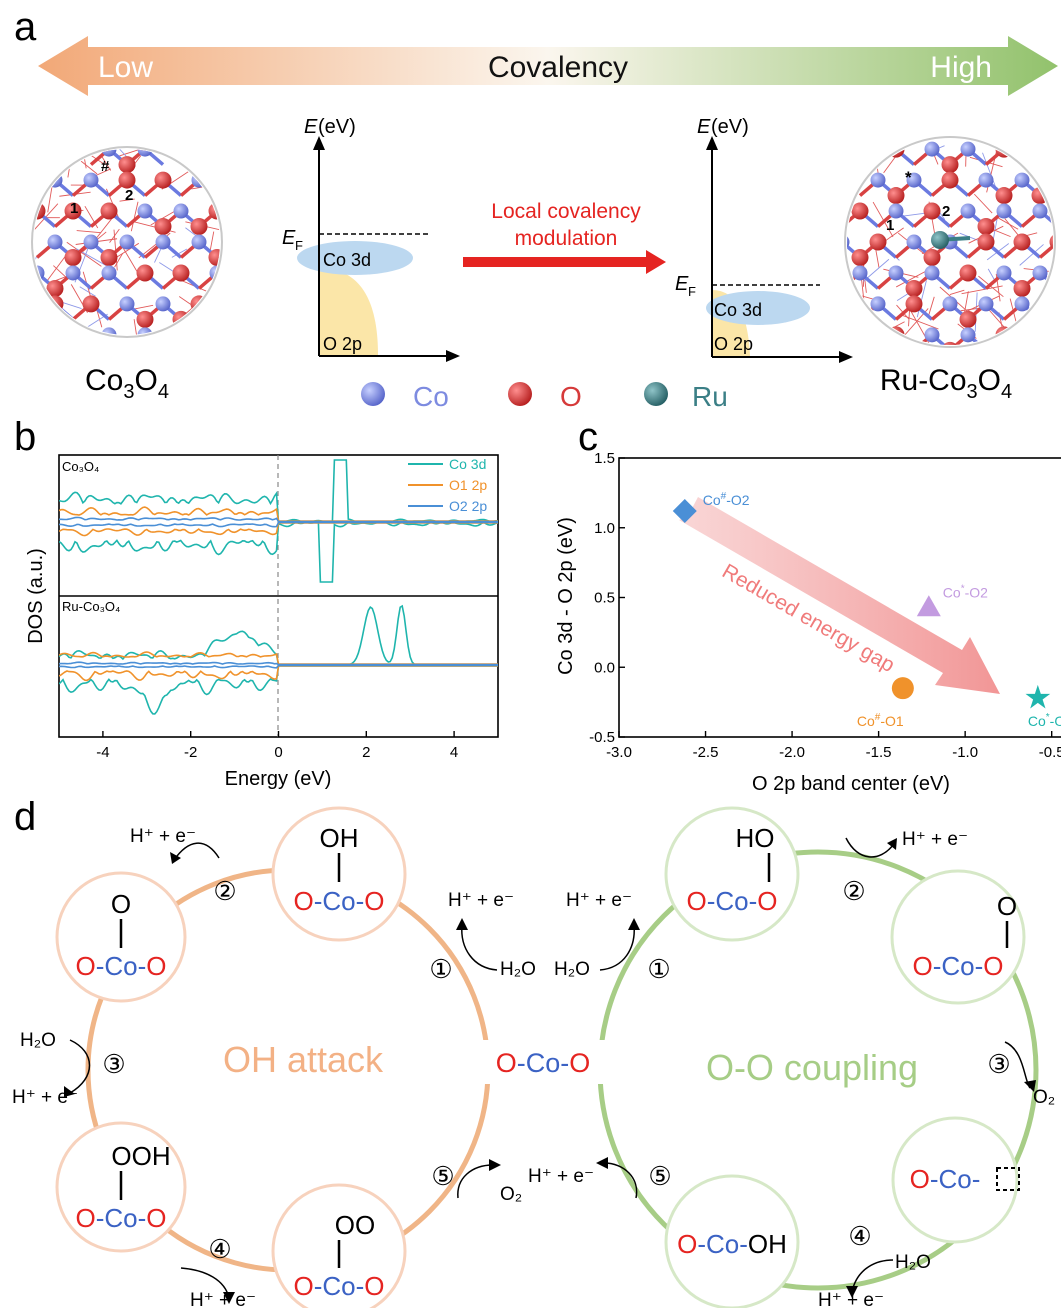 The height and width of the screenshot is (1308, 1061). Describe the element at coordinates (958, 937) in the screenshot. I see `right-state-o: O O-Co-O` at that location.